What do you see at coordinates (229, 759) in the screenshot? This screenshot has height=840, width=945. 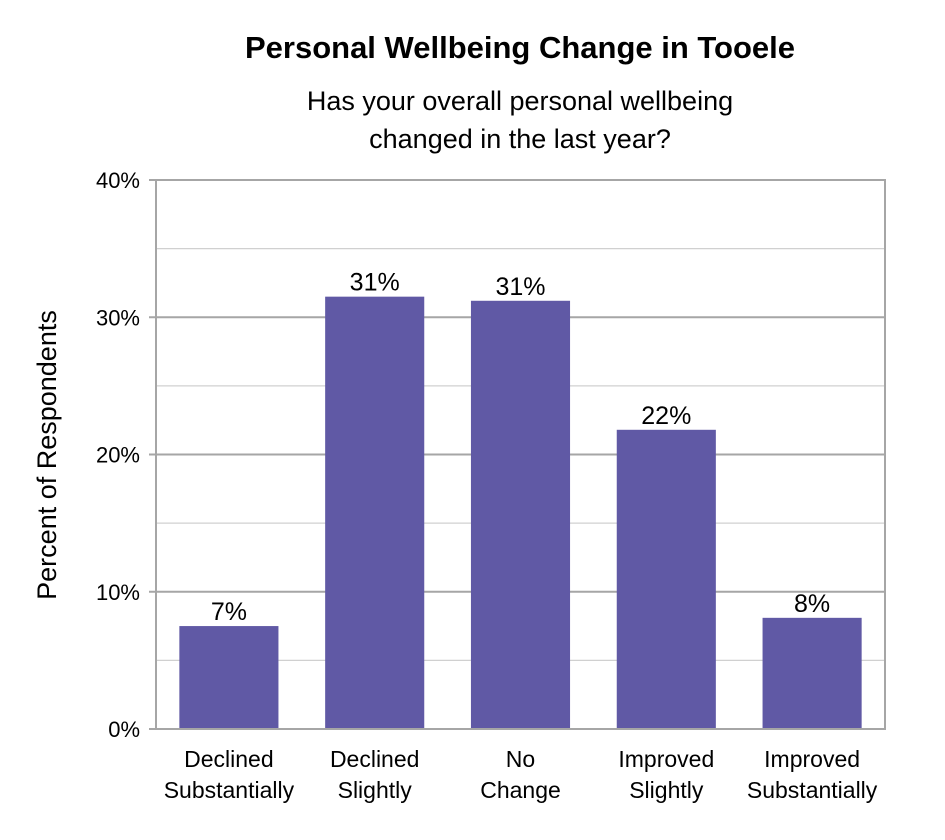 I see `x-tick-label-0-line-0: Declined` at bounding box center [229, 759].